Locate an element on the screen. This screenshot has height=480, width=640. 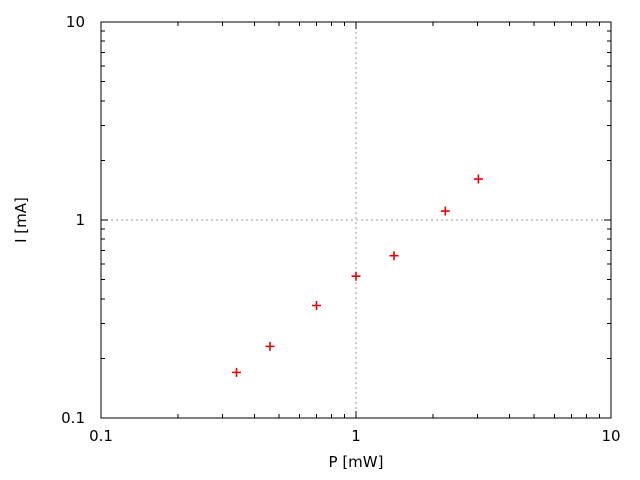
y-tick-label: 1 is located at coordinates (80, 220).